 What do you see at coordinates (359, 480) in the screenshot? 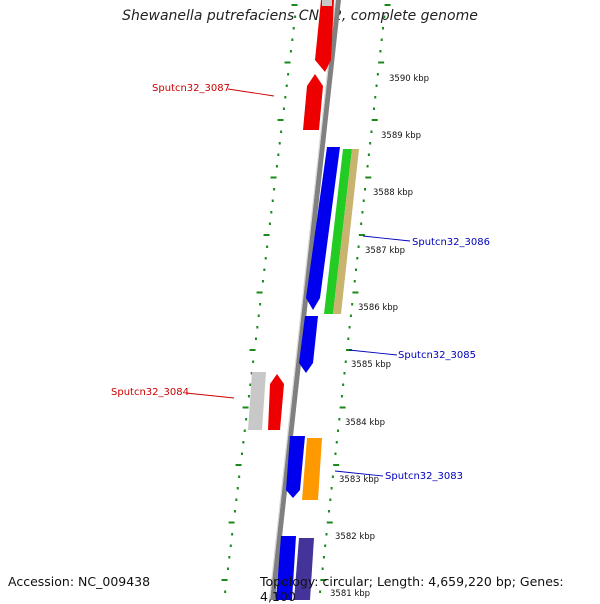
I see `scale-label-3583: 3583 kbp` at bounding box center [359, 480].